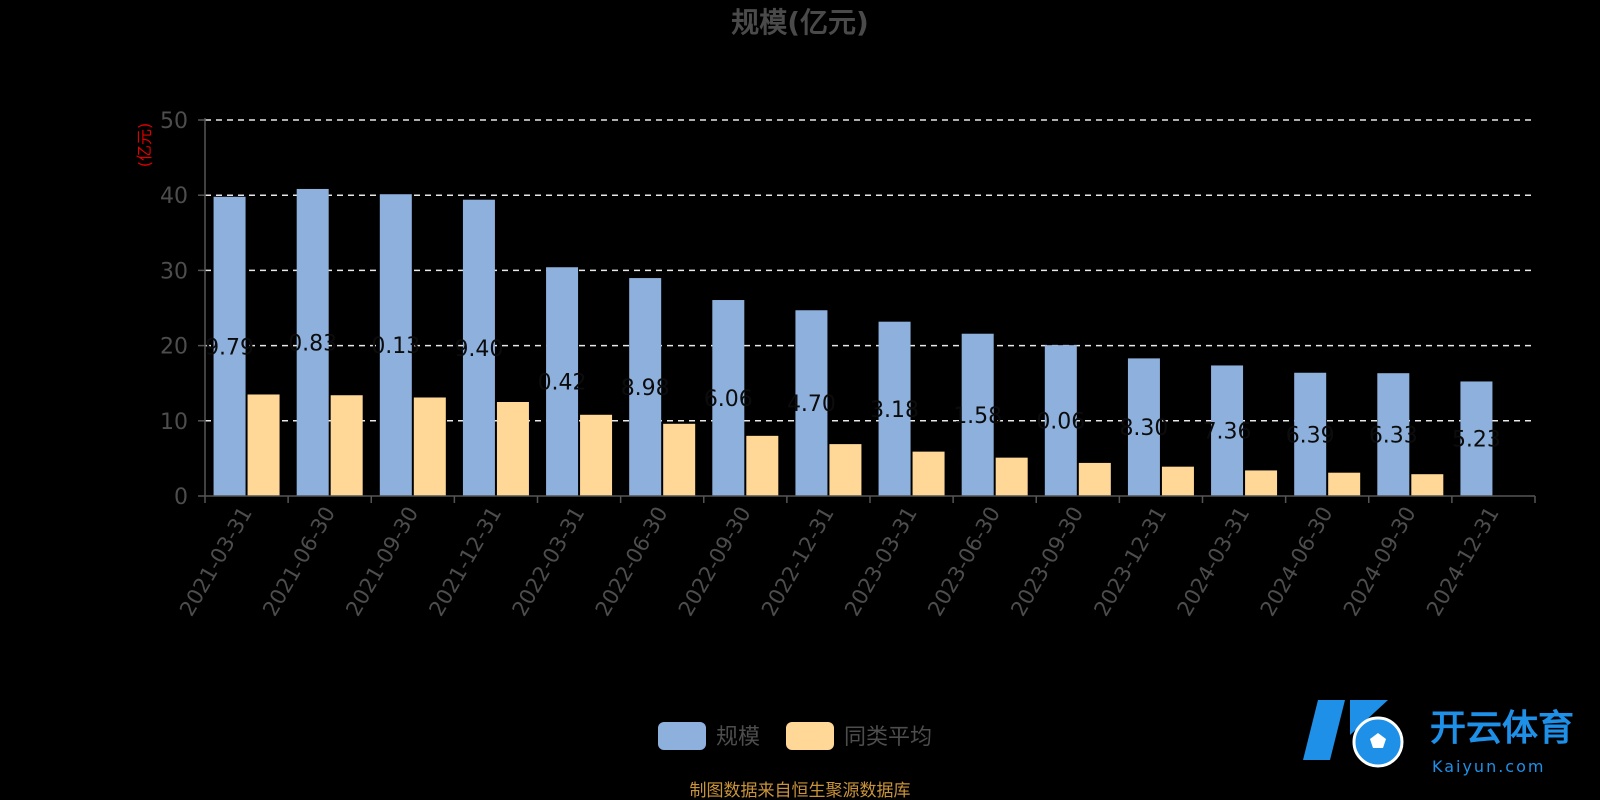 The height and width of the screenshot is (800, 1600). I want to click on x-tick-label: 2024-06-30, so click(1297, 562).